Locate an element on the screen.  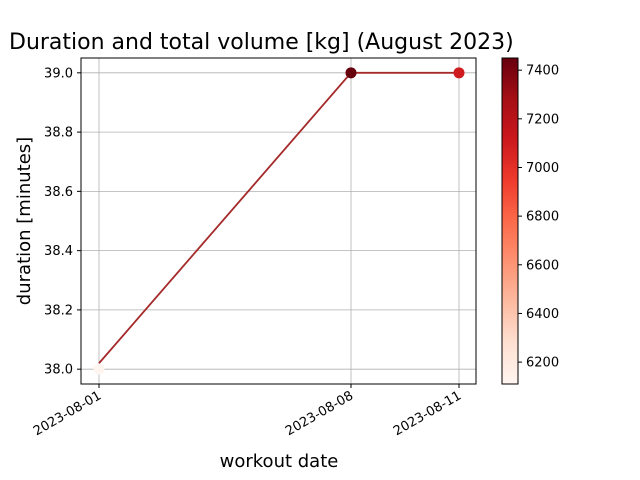
colorbar: 6200 6400 6600 6800 7000 7200 7400 is located at coordinates (530, 221).